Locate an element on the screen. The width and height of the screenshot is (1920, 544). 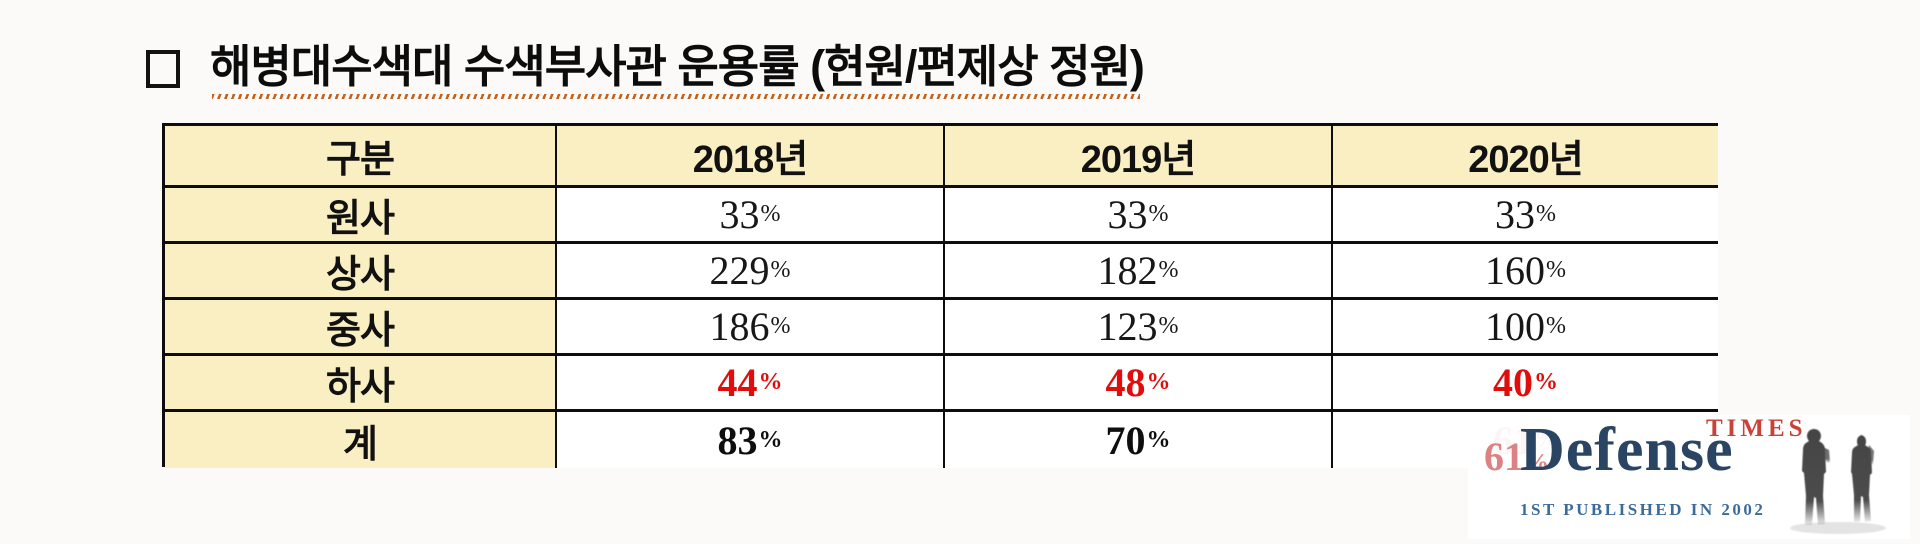
table-cell: 229% is located at coordinates (751, 272).